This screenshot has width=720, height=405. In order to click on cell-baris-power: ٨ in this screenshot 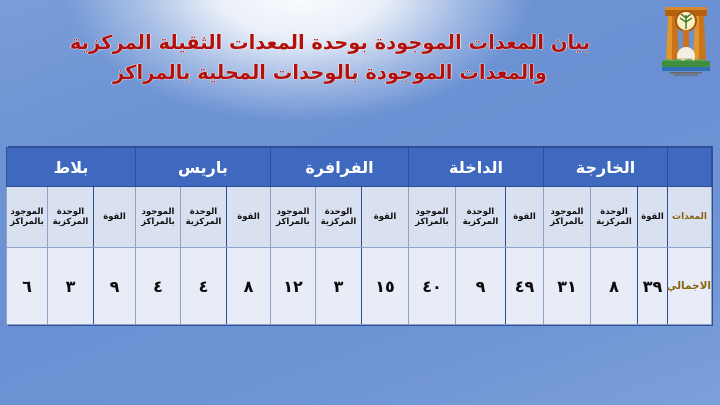, I will do `click(248, 286)`.